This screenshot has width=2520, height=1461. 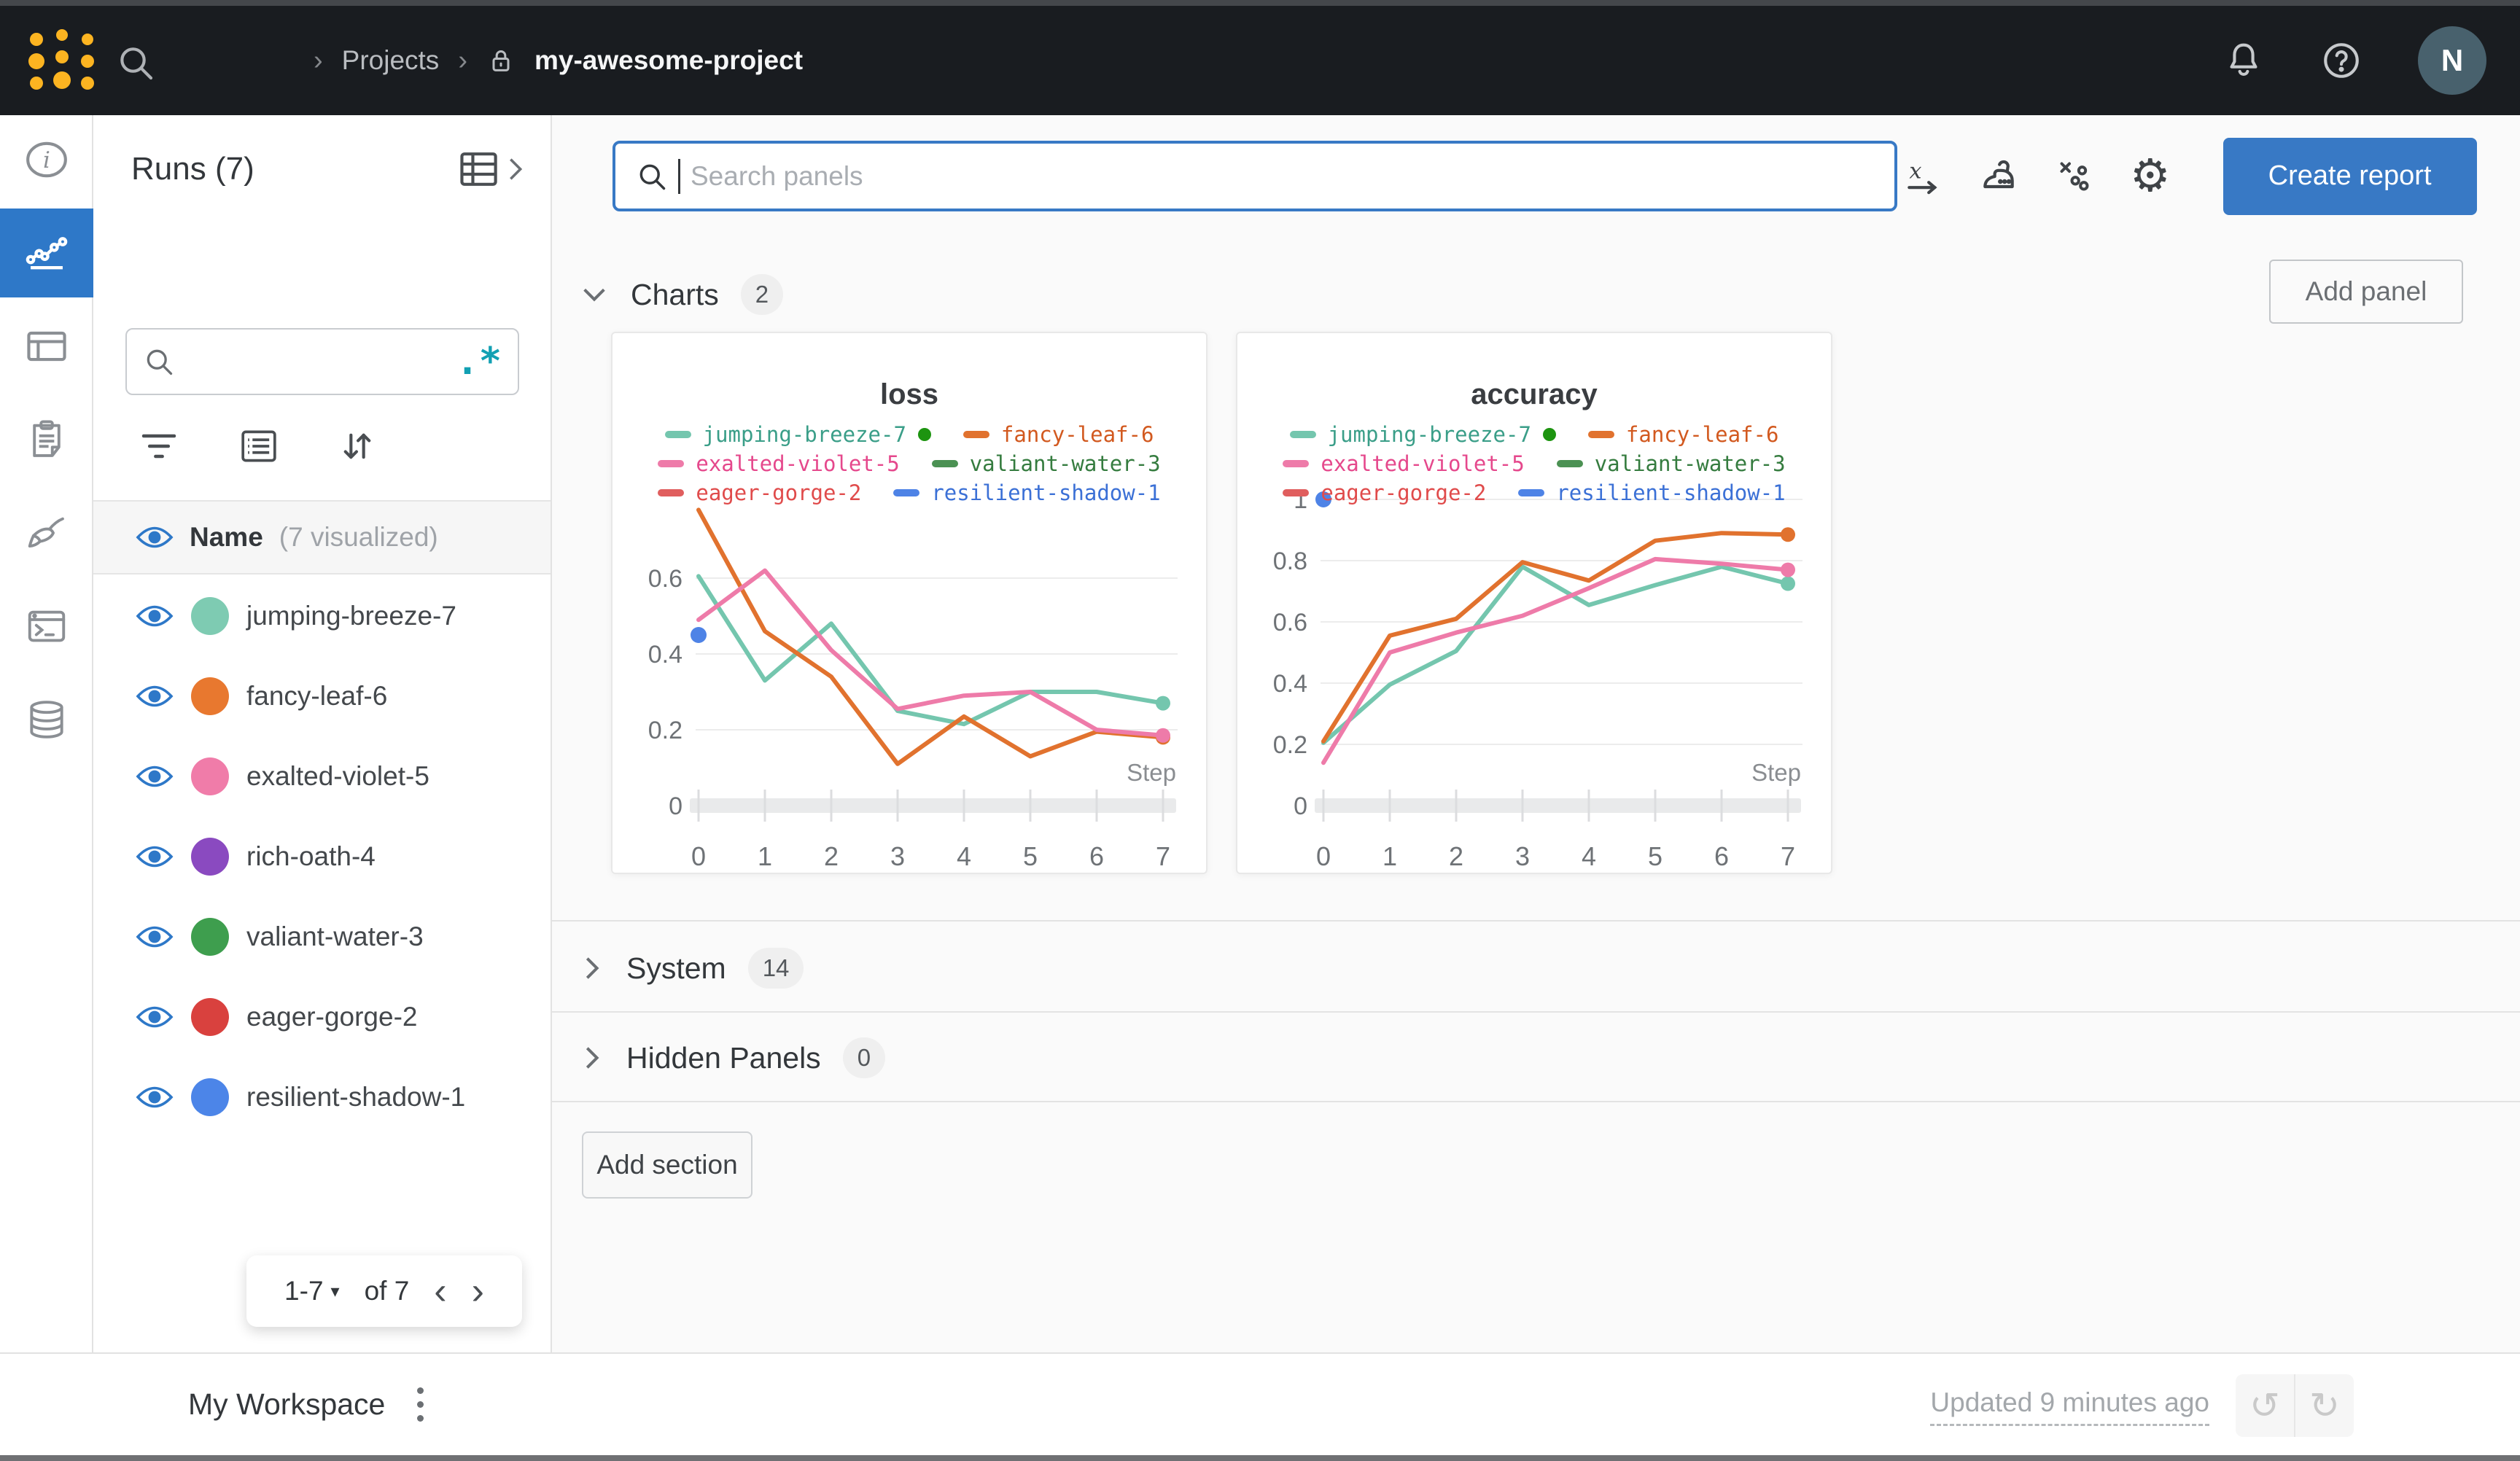 I want to click on run-row: rich-oath-4, so click(x=322, y=857).